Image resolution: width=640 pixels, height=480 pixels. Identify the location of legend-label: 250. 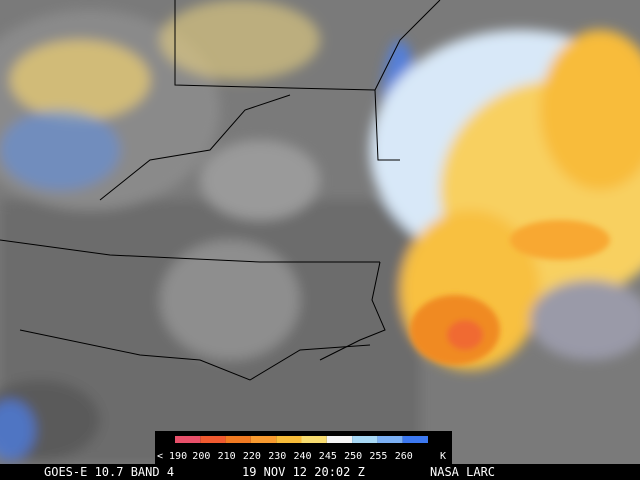
(353, 456).